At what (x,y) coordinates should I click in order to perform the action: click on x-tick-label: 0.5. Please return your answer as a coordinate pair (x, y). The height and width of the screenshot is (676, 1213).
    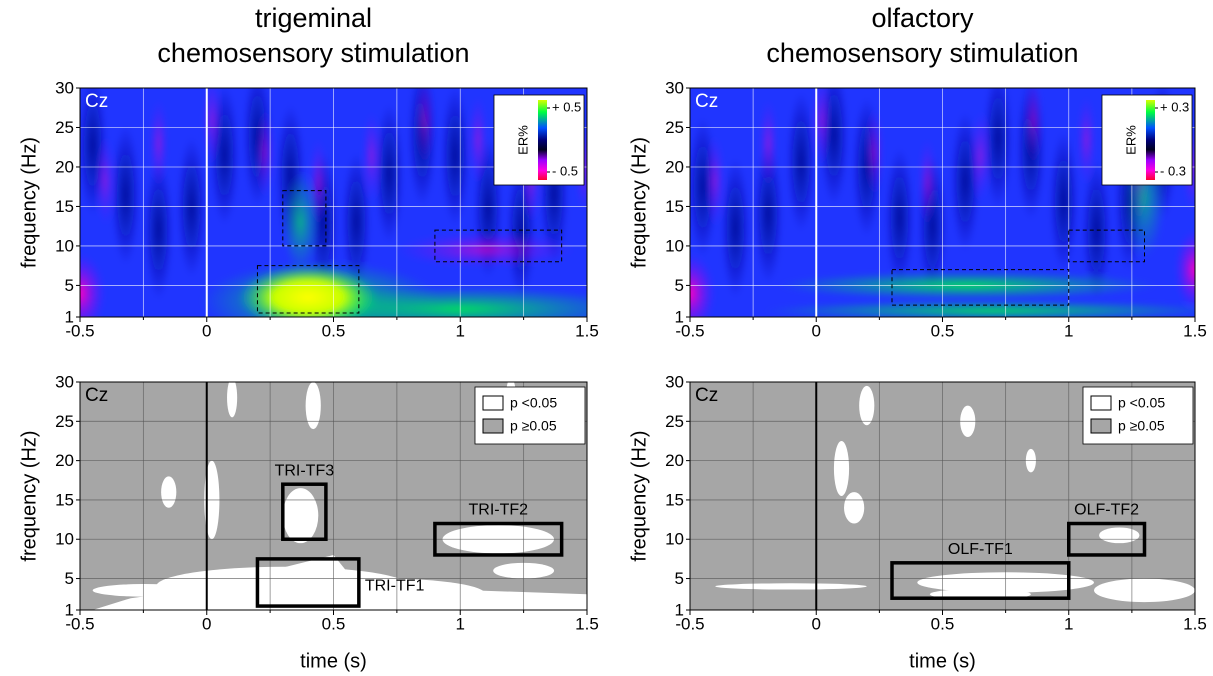
    Looking at the image, I should click on (943, 623).